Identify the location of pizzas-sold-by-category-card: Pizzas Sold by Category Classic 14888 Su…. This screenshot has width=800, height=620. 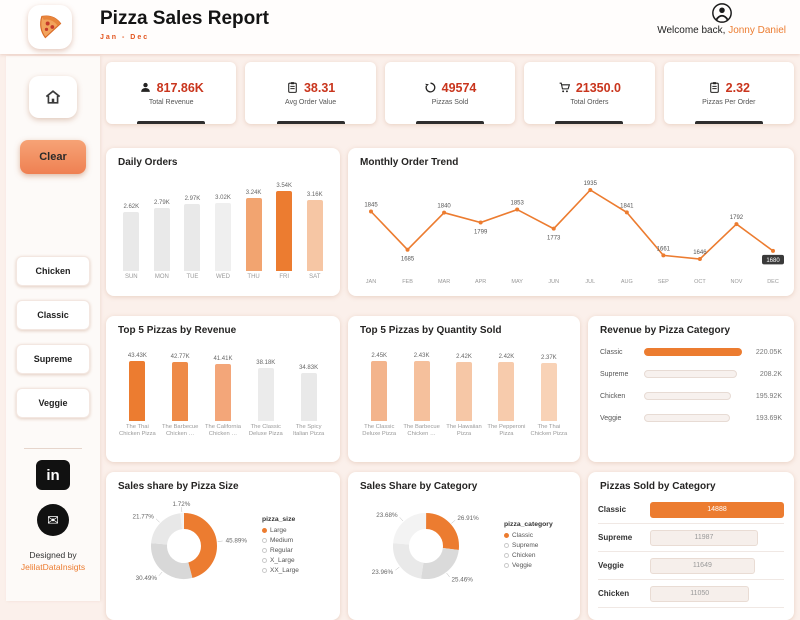
(691, 546).